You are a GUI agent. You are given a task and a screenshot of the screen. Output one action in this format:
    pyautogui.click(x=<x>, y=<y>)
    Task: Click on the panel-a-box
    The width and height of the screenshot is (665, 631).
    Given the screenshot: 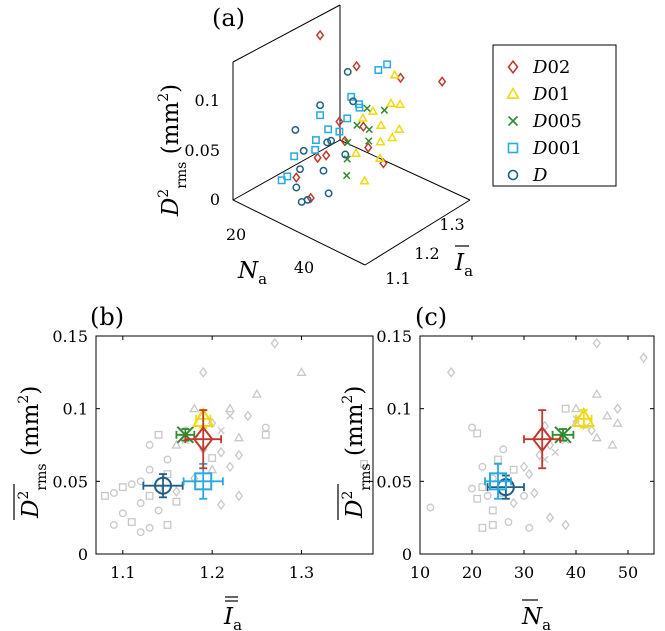 What is the action you would take?
    pyautogui.click(x=351, y=135)
    